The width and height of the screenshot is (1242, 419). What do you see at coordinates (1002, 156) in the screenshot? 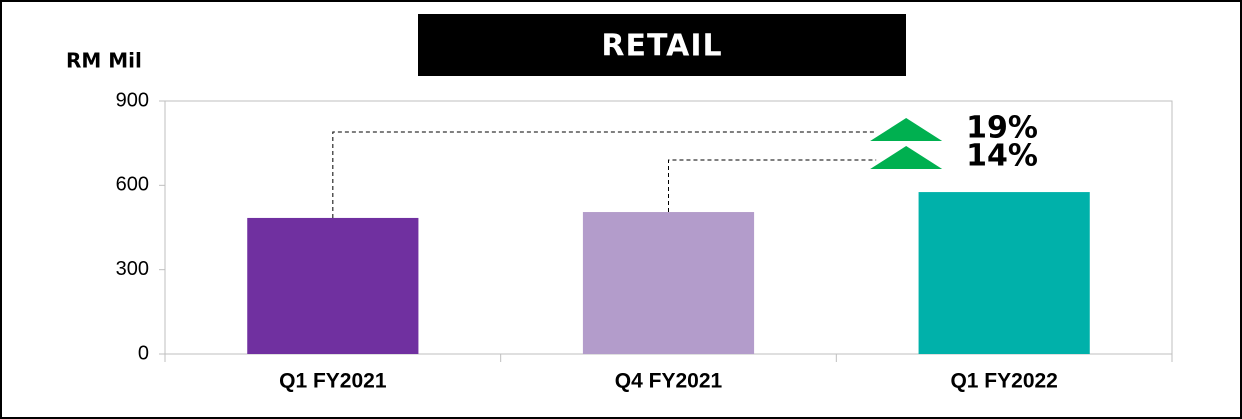
I see `growth-label: 14%` at bounding box center [1002, 156].